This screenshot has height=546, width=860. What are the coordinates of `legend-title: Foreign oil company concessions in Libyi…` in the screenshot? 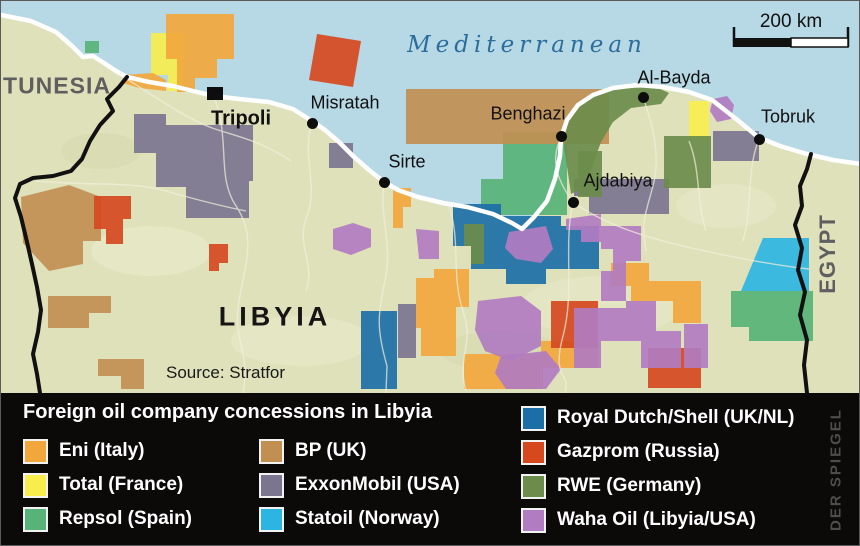 It's located at (227, 412).